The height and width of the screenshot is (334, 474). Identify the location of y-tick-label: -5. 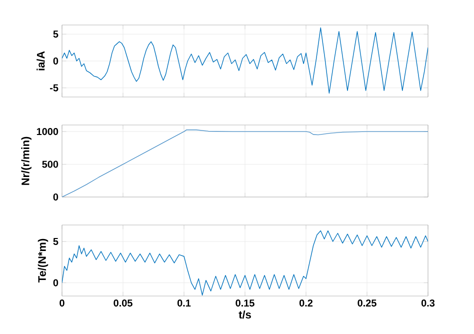
(54, 88).